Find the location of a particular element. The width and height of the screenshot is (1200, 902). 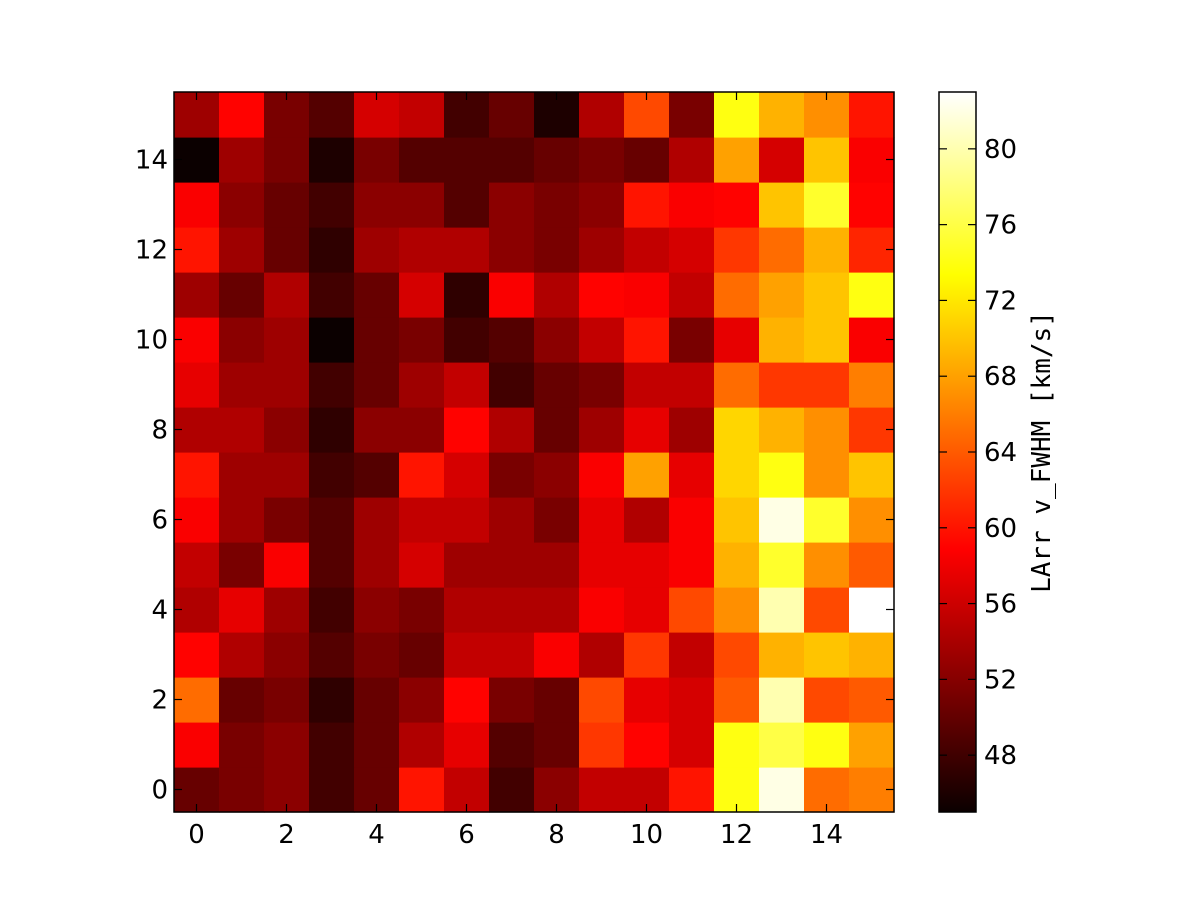

y-tick-label: 0 is located at coordinates (159, 791).